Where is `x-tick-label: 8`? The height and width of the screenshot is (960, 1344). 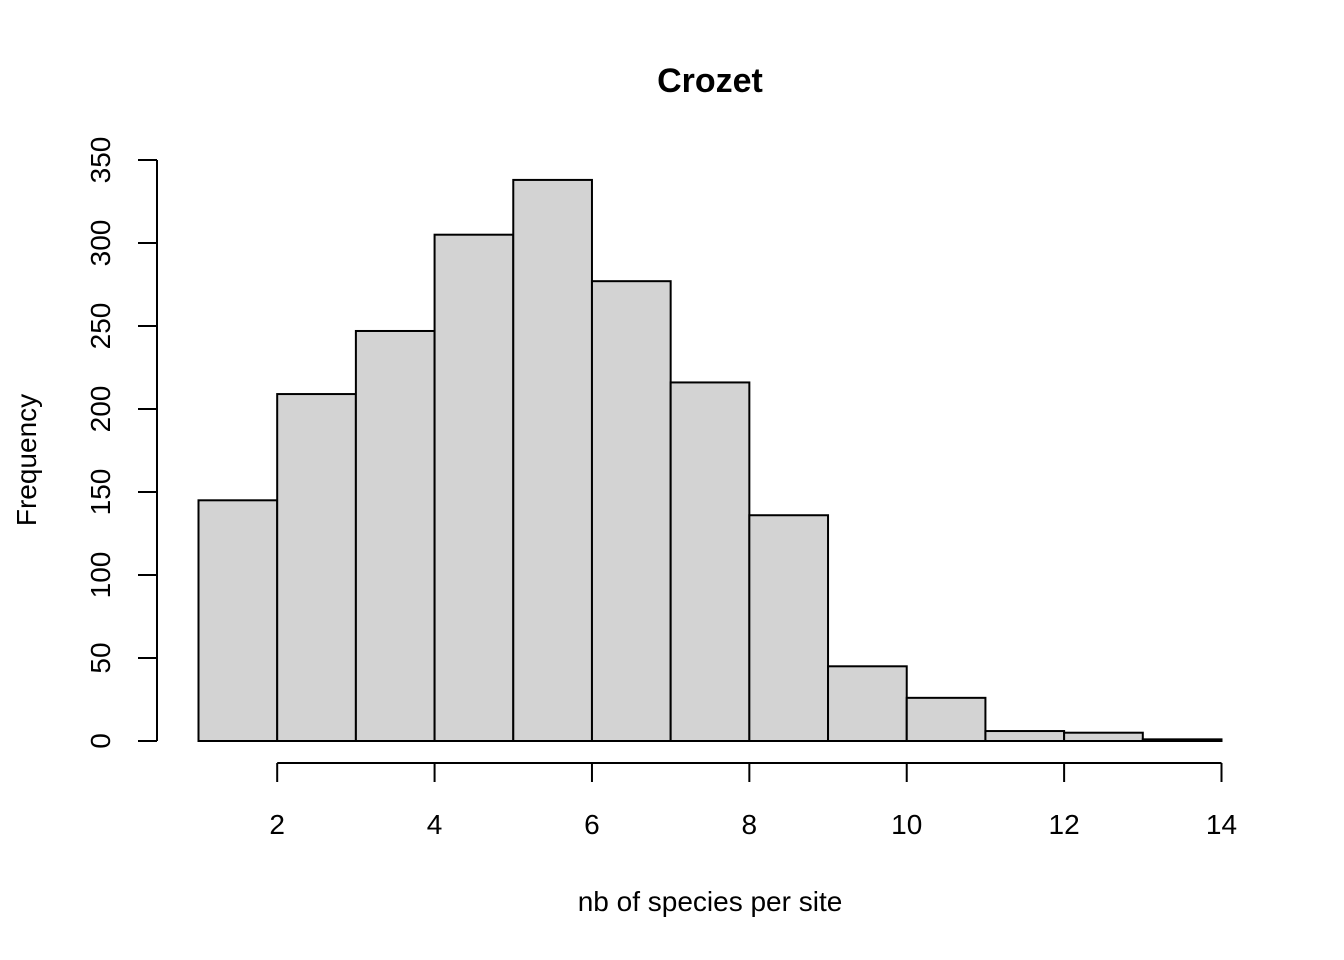
x-tick-label: 8 is located at coordinates (750, 824).